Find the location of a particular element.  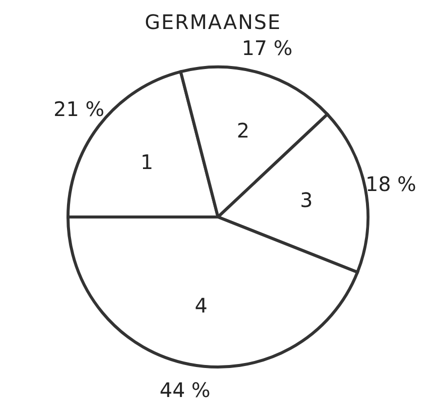

slice-label: 2 is located at coordinates (243, 130).